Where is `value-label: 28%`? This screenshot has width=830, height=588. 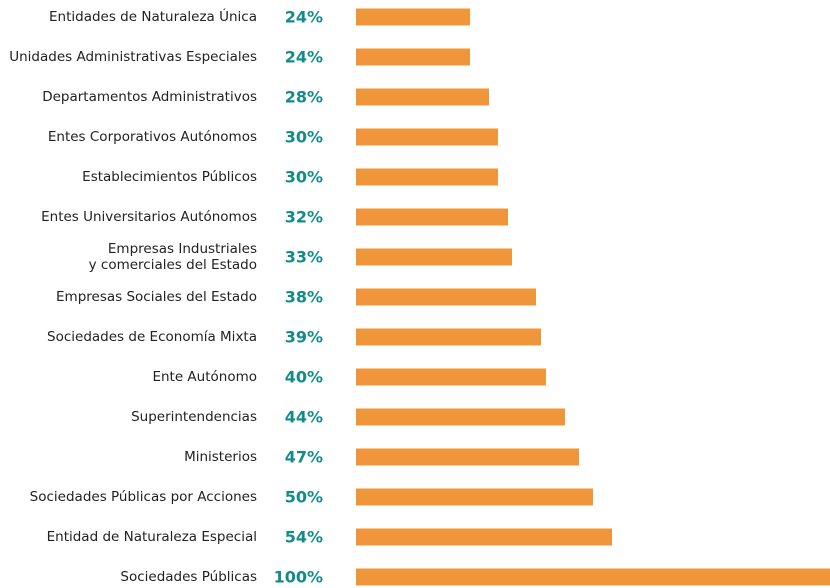 value-label: 28% is located at coordinates (303, 97).